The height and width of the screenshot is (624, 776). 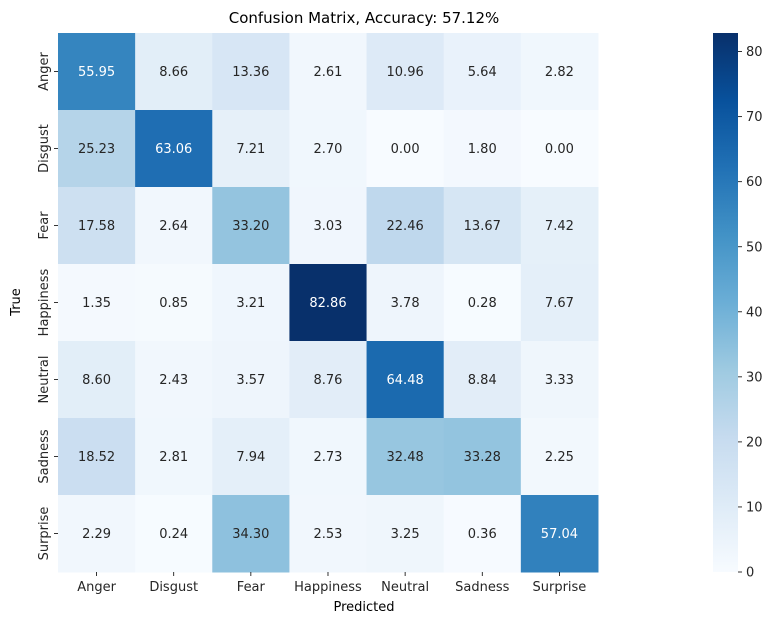 I want to click on cell-value-label: 34.30, so click(x=250, y=534).